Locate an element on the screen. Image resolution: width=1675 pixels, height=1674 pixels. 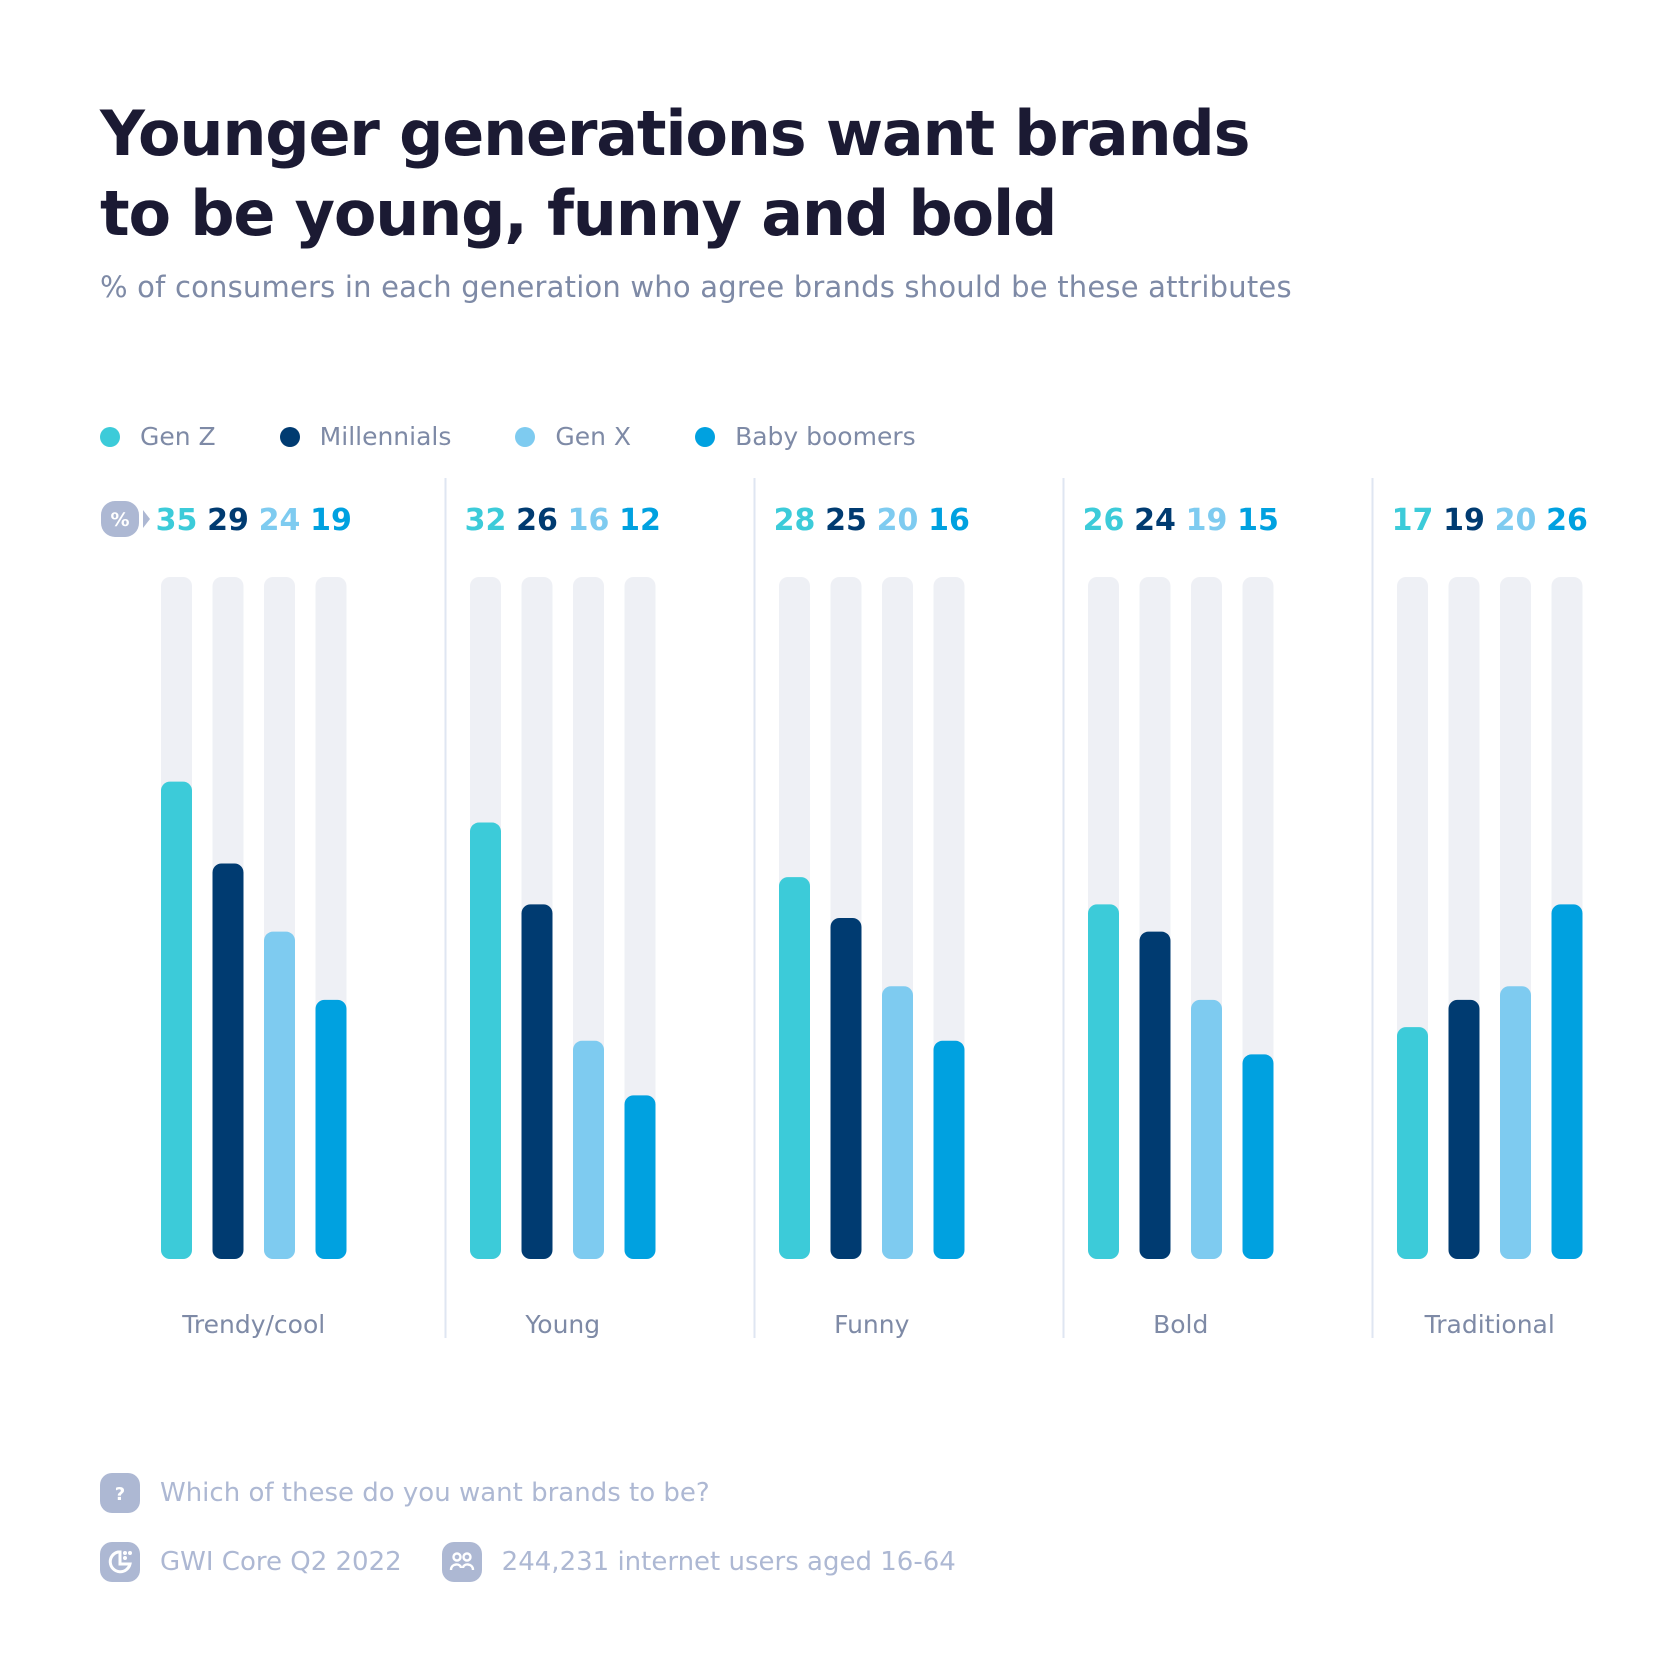
value-label-trendy-cool-gen-z: 35 is located at coordinates (177, 520).